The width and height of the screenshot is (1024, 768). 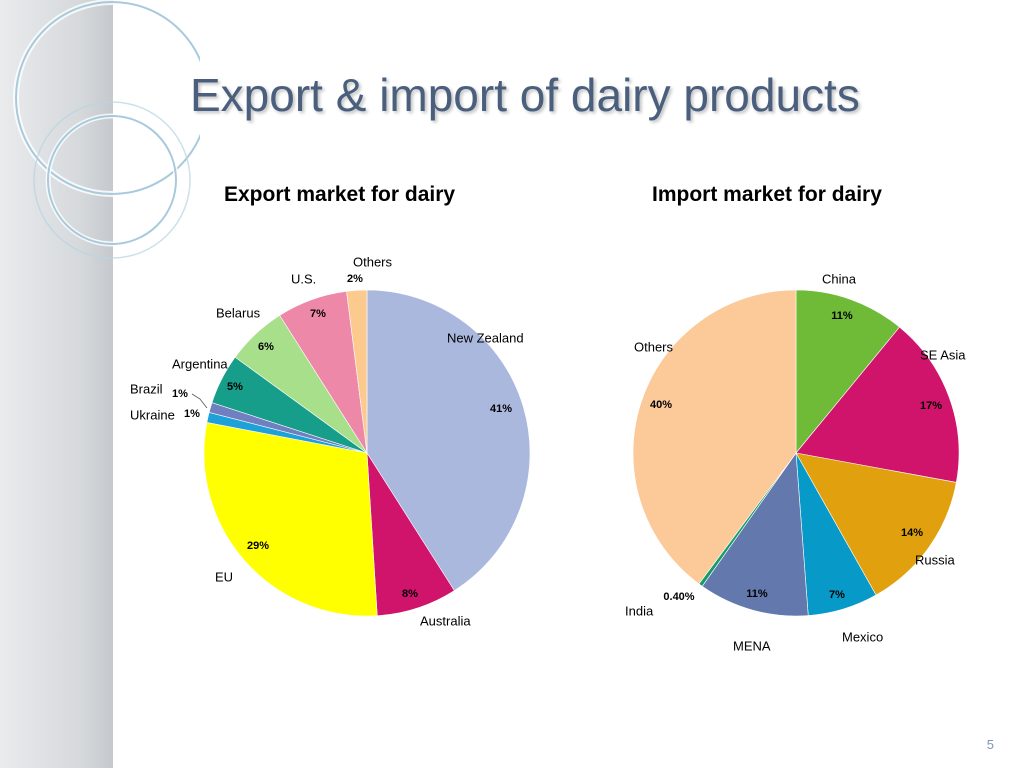 I want to click on data-label-china: 11%, so click(x=842, y=316).